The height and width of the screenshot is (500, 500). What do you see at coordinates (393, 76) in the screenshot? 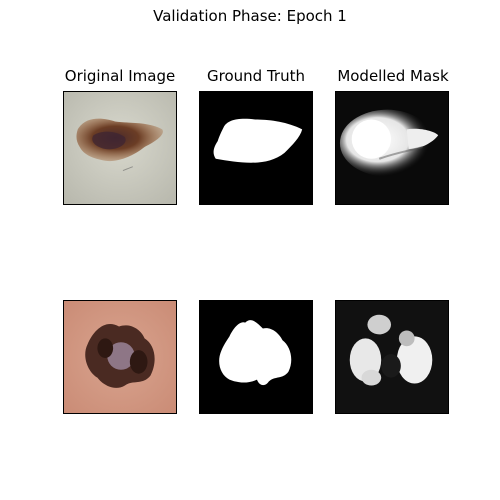
I see `column-title-modelled-mask: Modelled Mask` at bounding box center [393, 76].